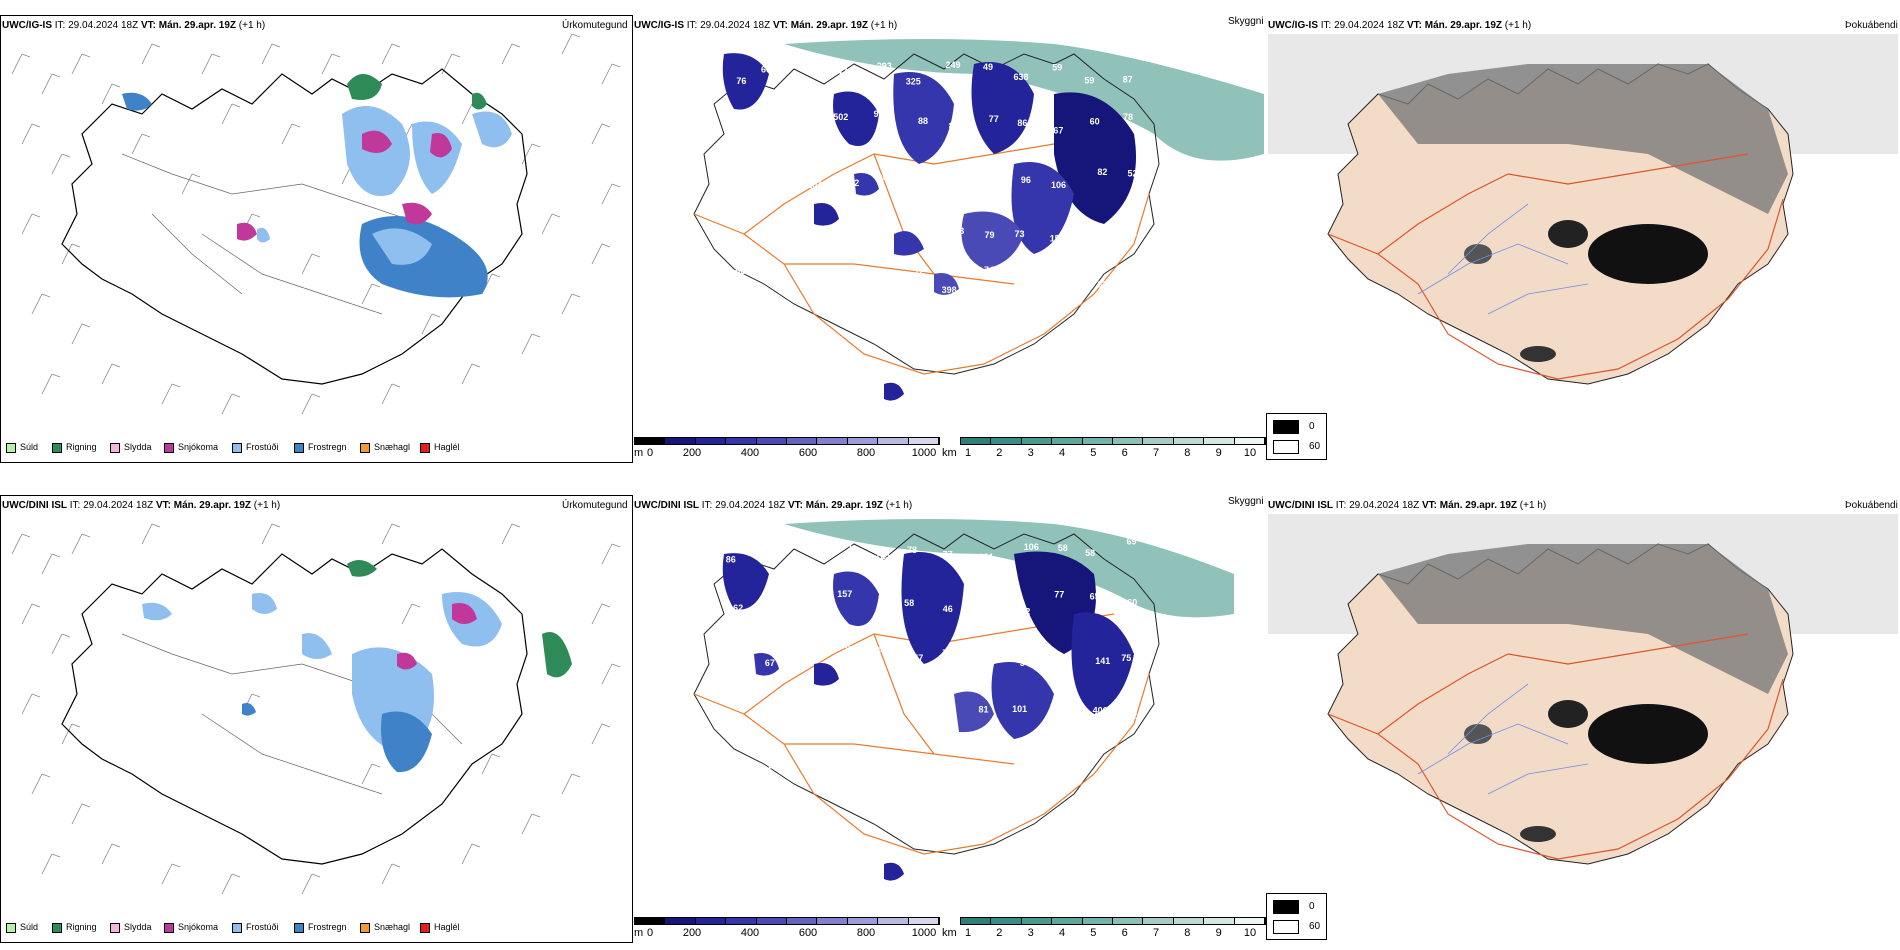  I want to click on ceiling-tick: 400, so click(750, 453).